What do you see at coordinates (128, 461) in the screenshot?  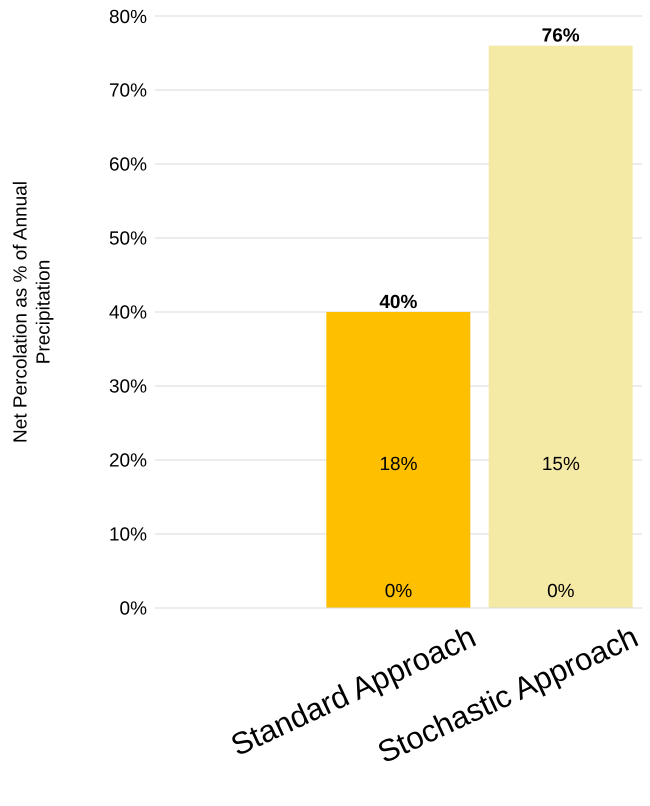 I see `y-tick-label: 20%` at bounding box center [128, 461].